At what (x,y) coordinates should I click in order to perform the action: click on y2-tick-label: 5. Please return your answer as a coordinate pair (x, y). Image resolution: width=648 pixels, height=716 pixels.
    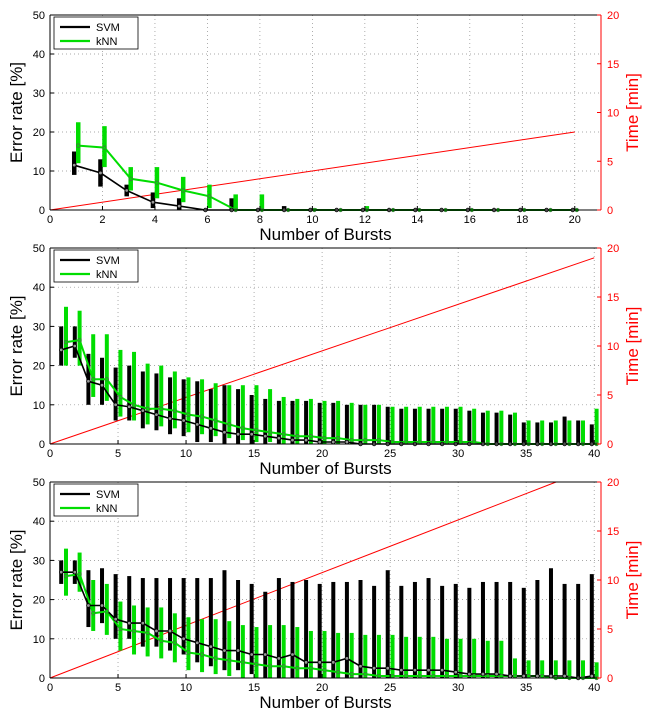
    Looking at the image, I should click on (610, 630).